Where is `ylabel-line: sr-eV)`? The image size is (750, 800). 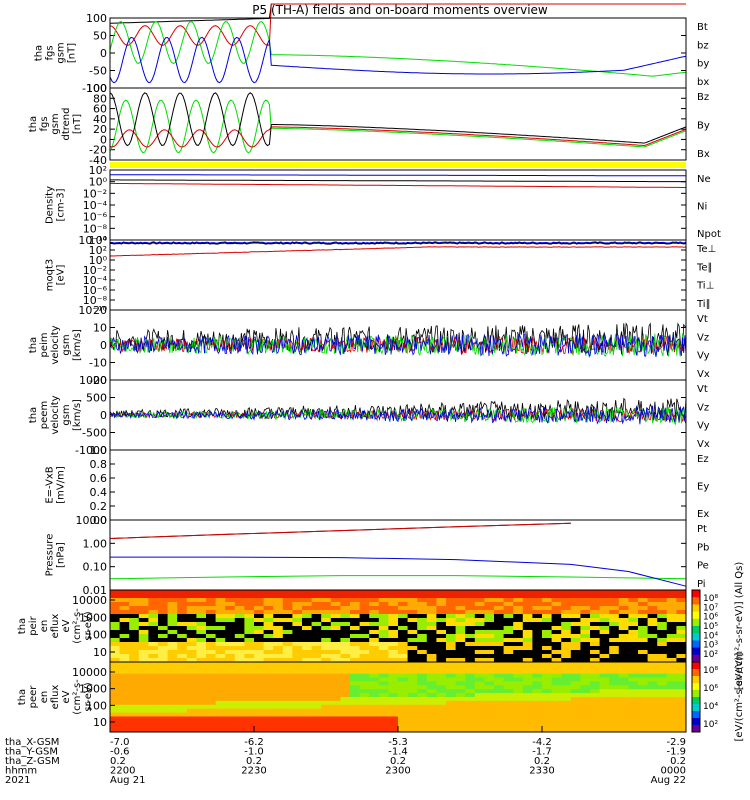
ylabel-line: sr-eV) is located at coordinates (88, 696).